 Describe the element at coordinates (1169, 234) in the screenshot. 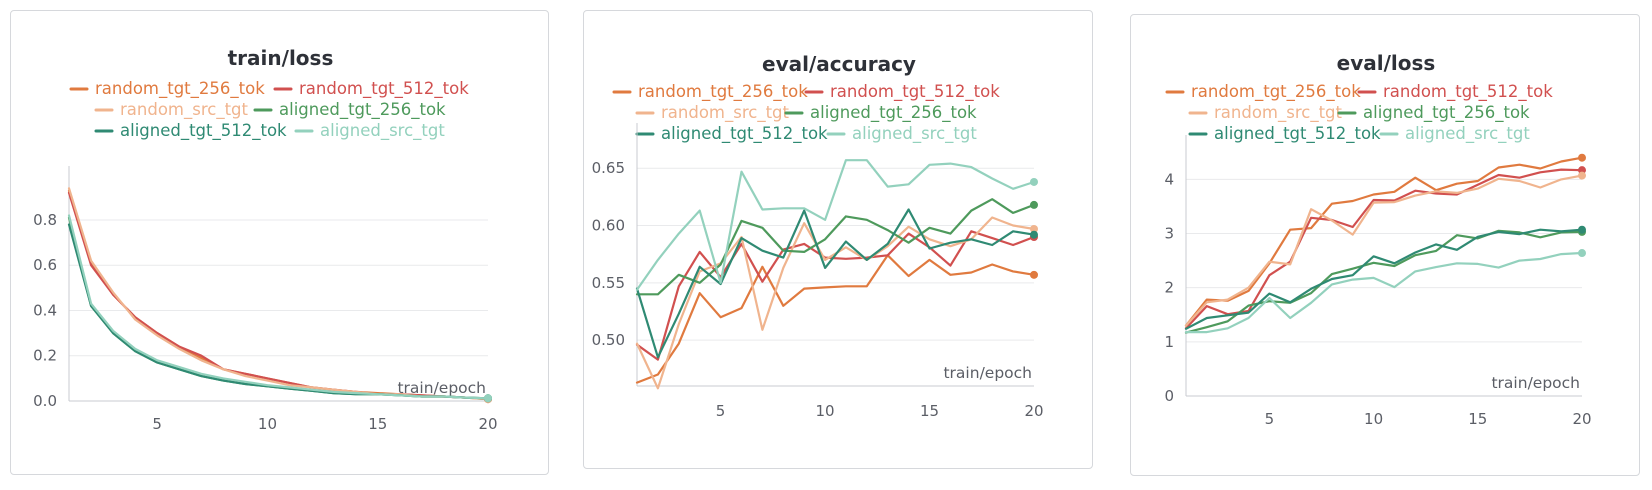

I see `y-tick-label: 3` at that location.